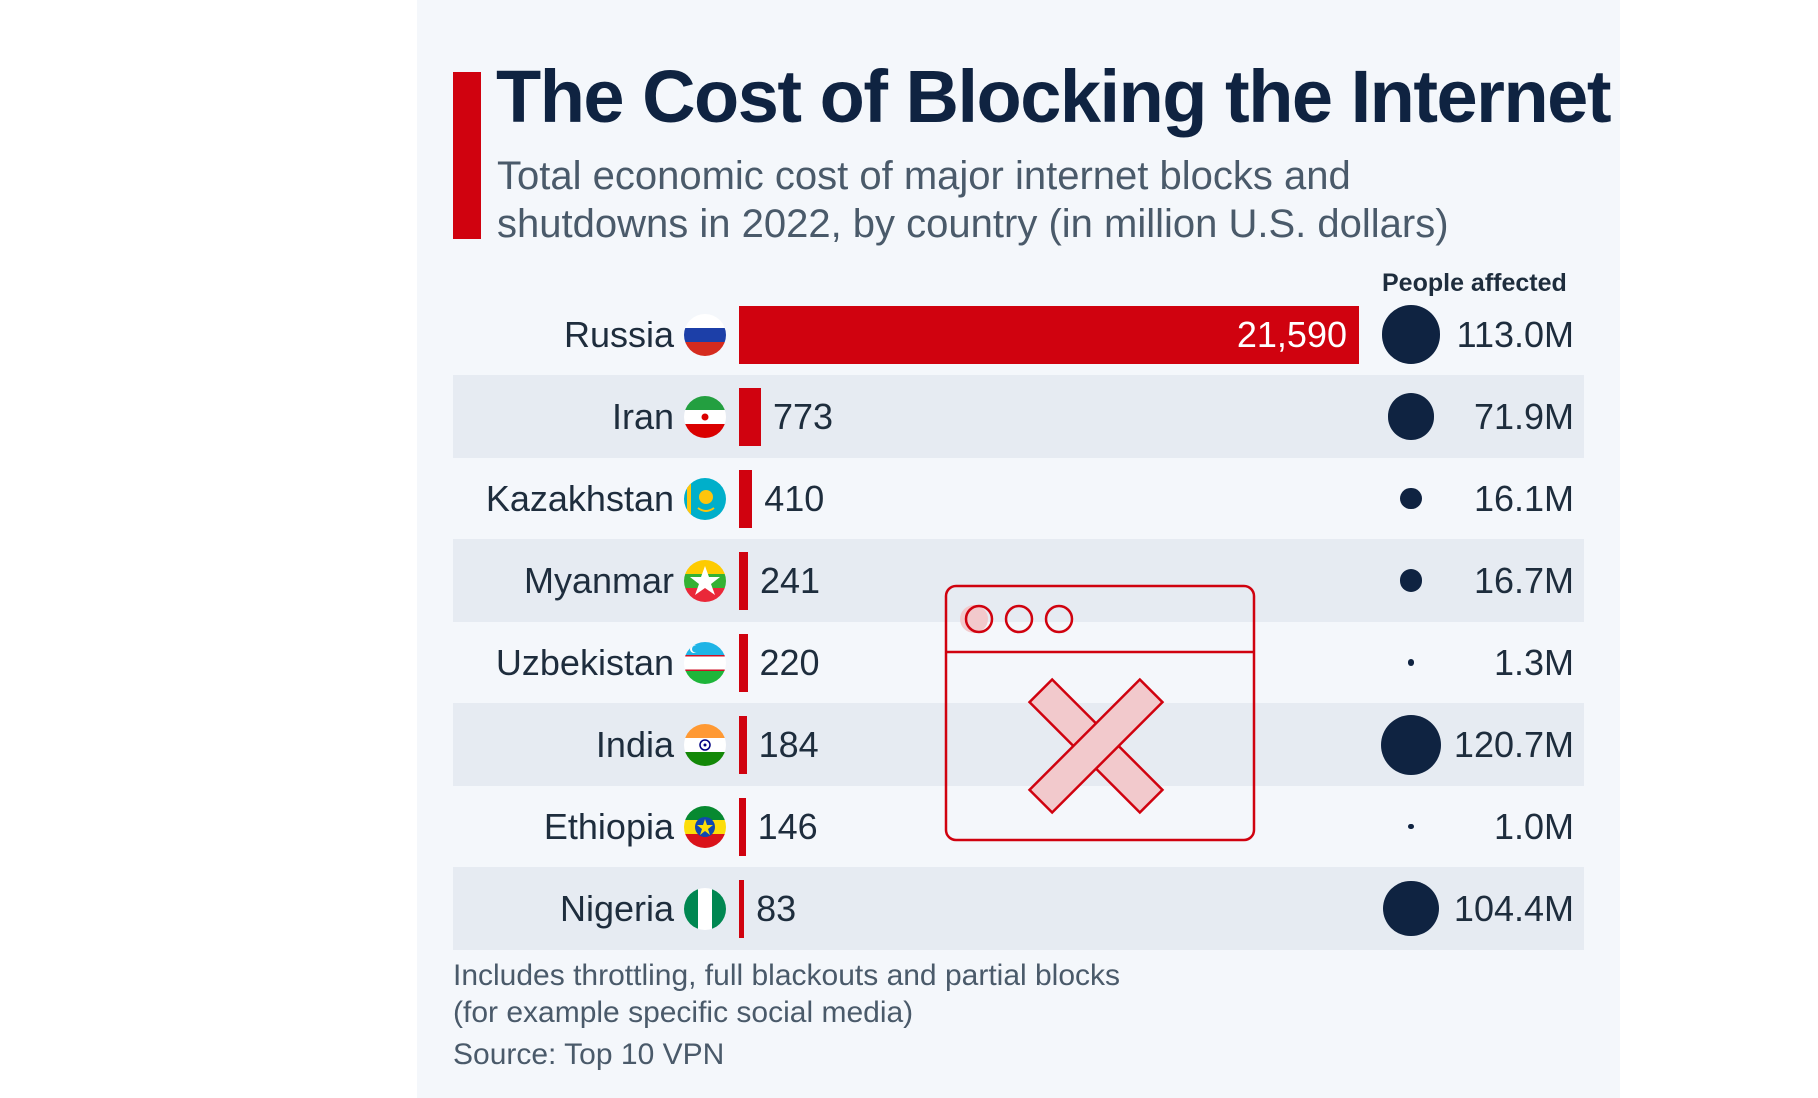 Image resolution: width=1818 pixels, height=1098 pixels. What do you see at coordinates (1018, 580) in the screenshot?
I see `row-stripe` at bounding box center [1018, 580].